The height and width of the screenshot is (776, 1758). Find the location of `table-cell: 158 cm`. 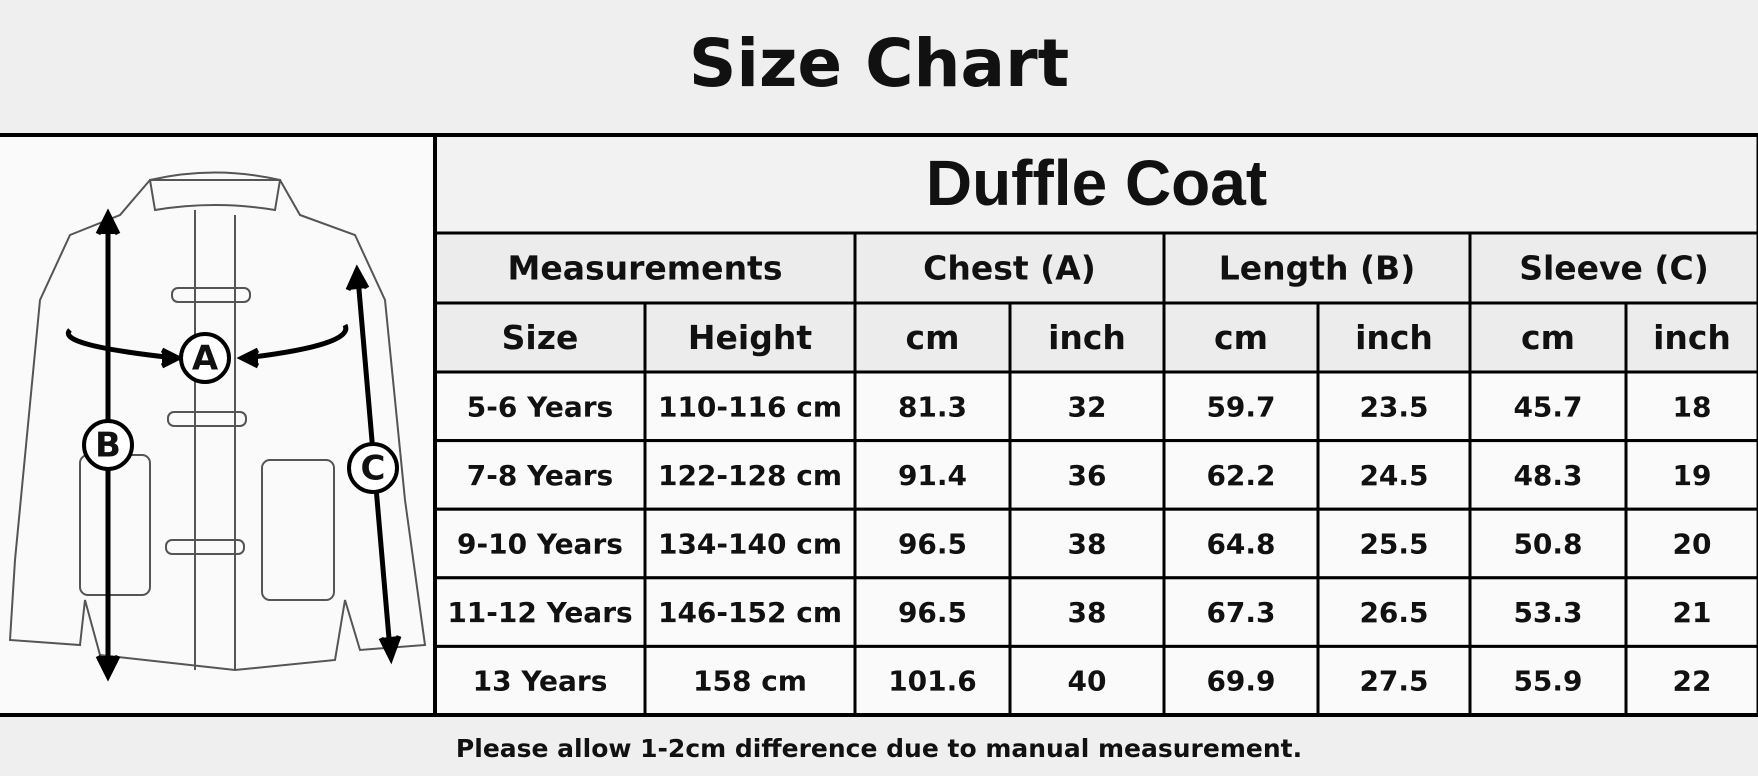

table-cell: 158 cm is located at coordinates (750, 681).